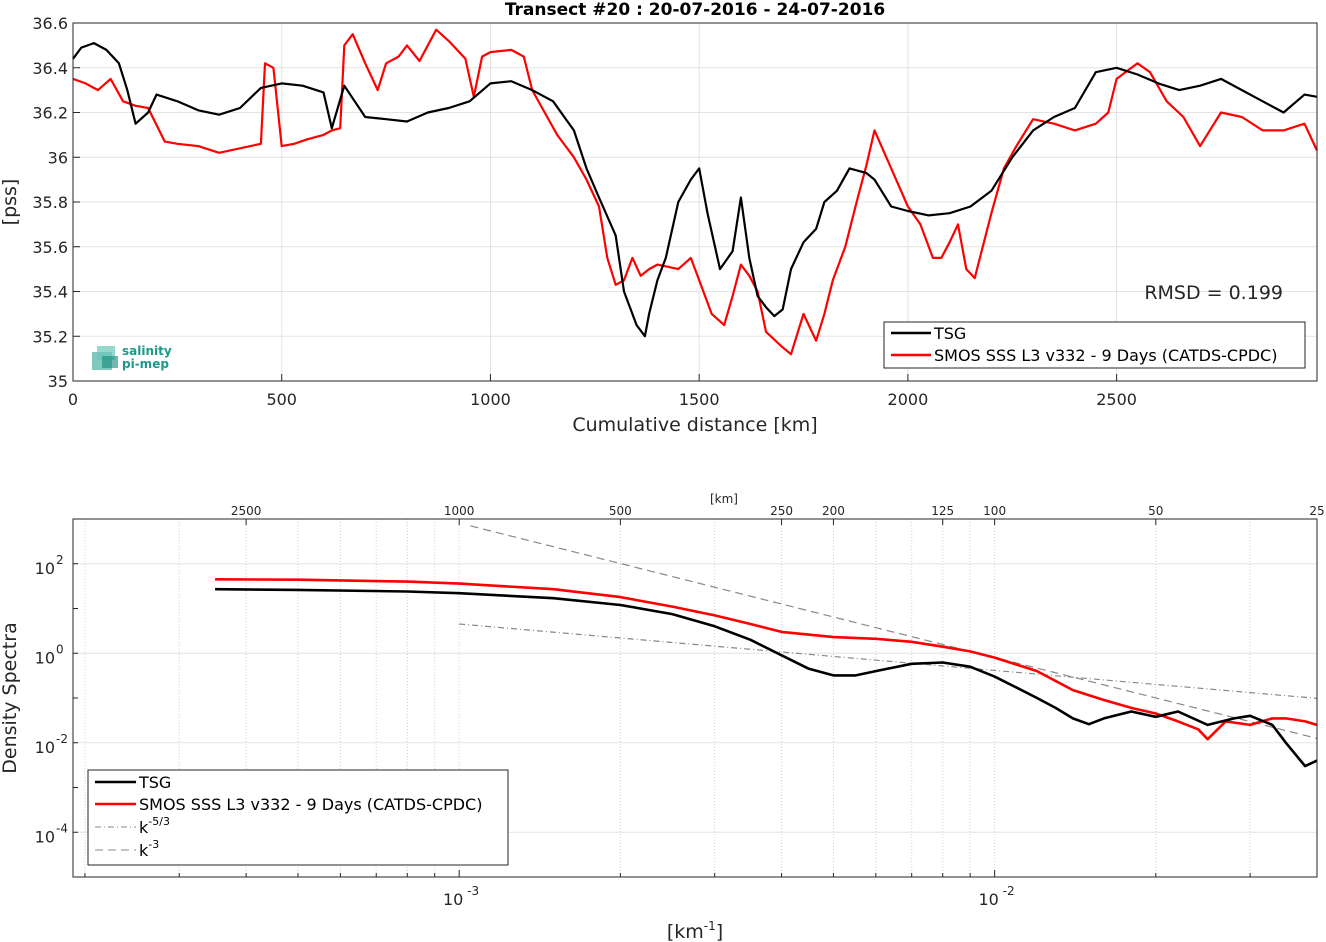 This screenshot has width=1326, height=942. I want to click on top-tick-label: 500, so click(620, 511).